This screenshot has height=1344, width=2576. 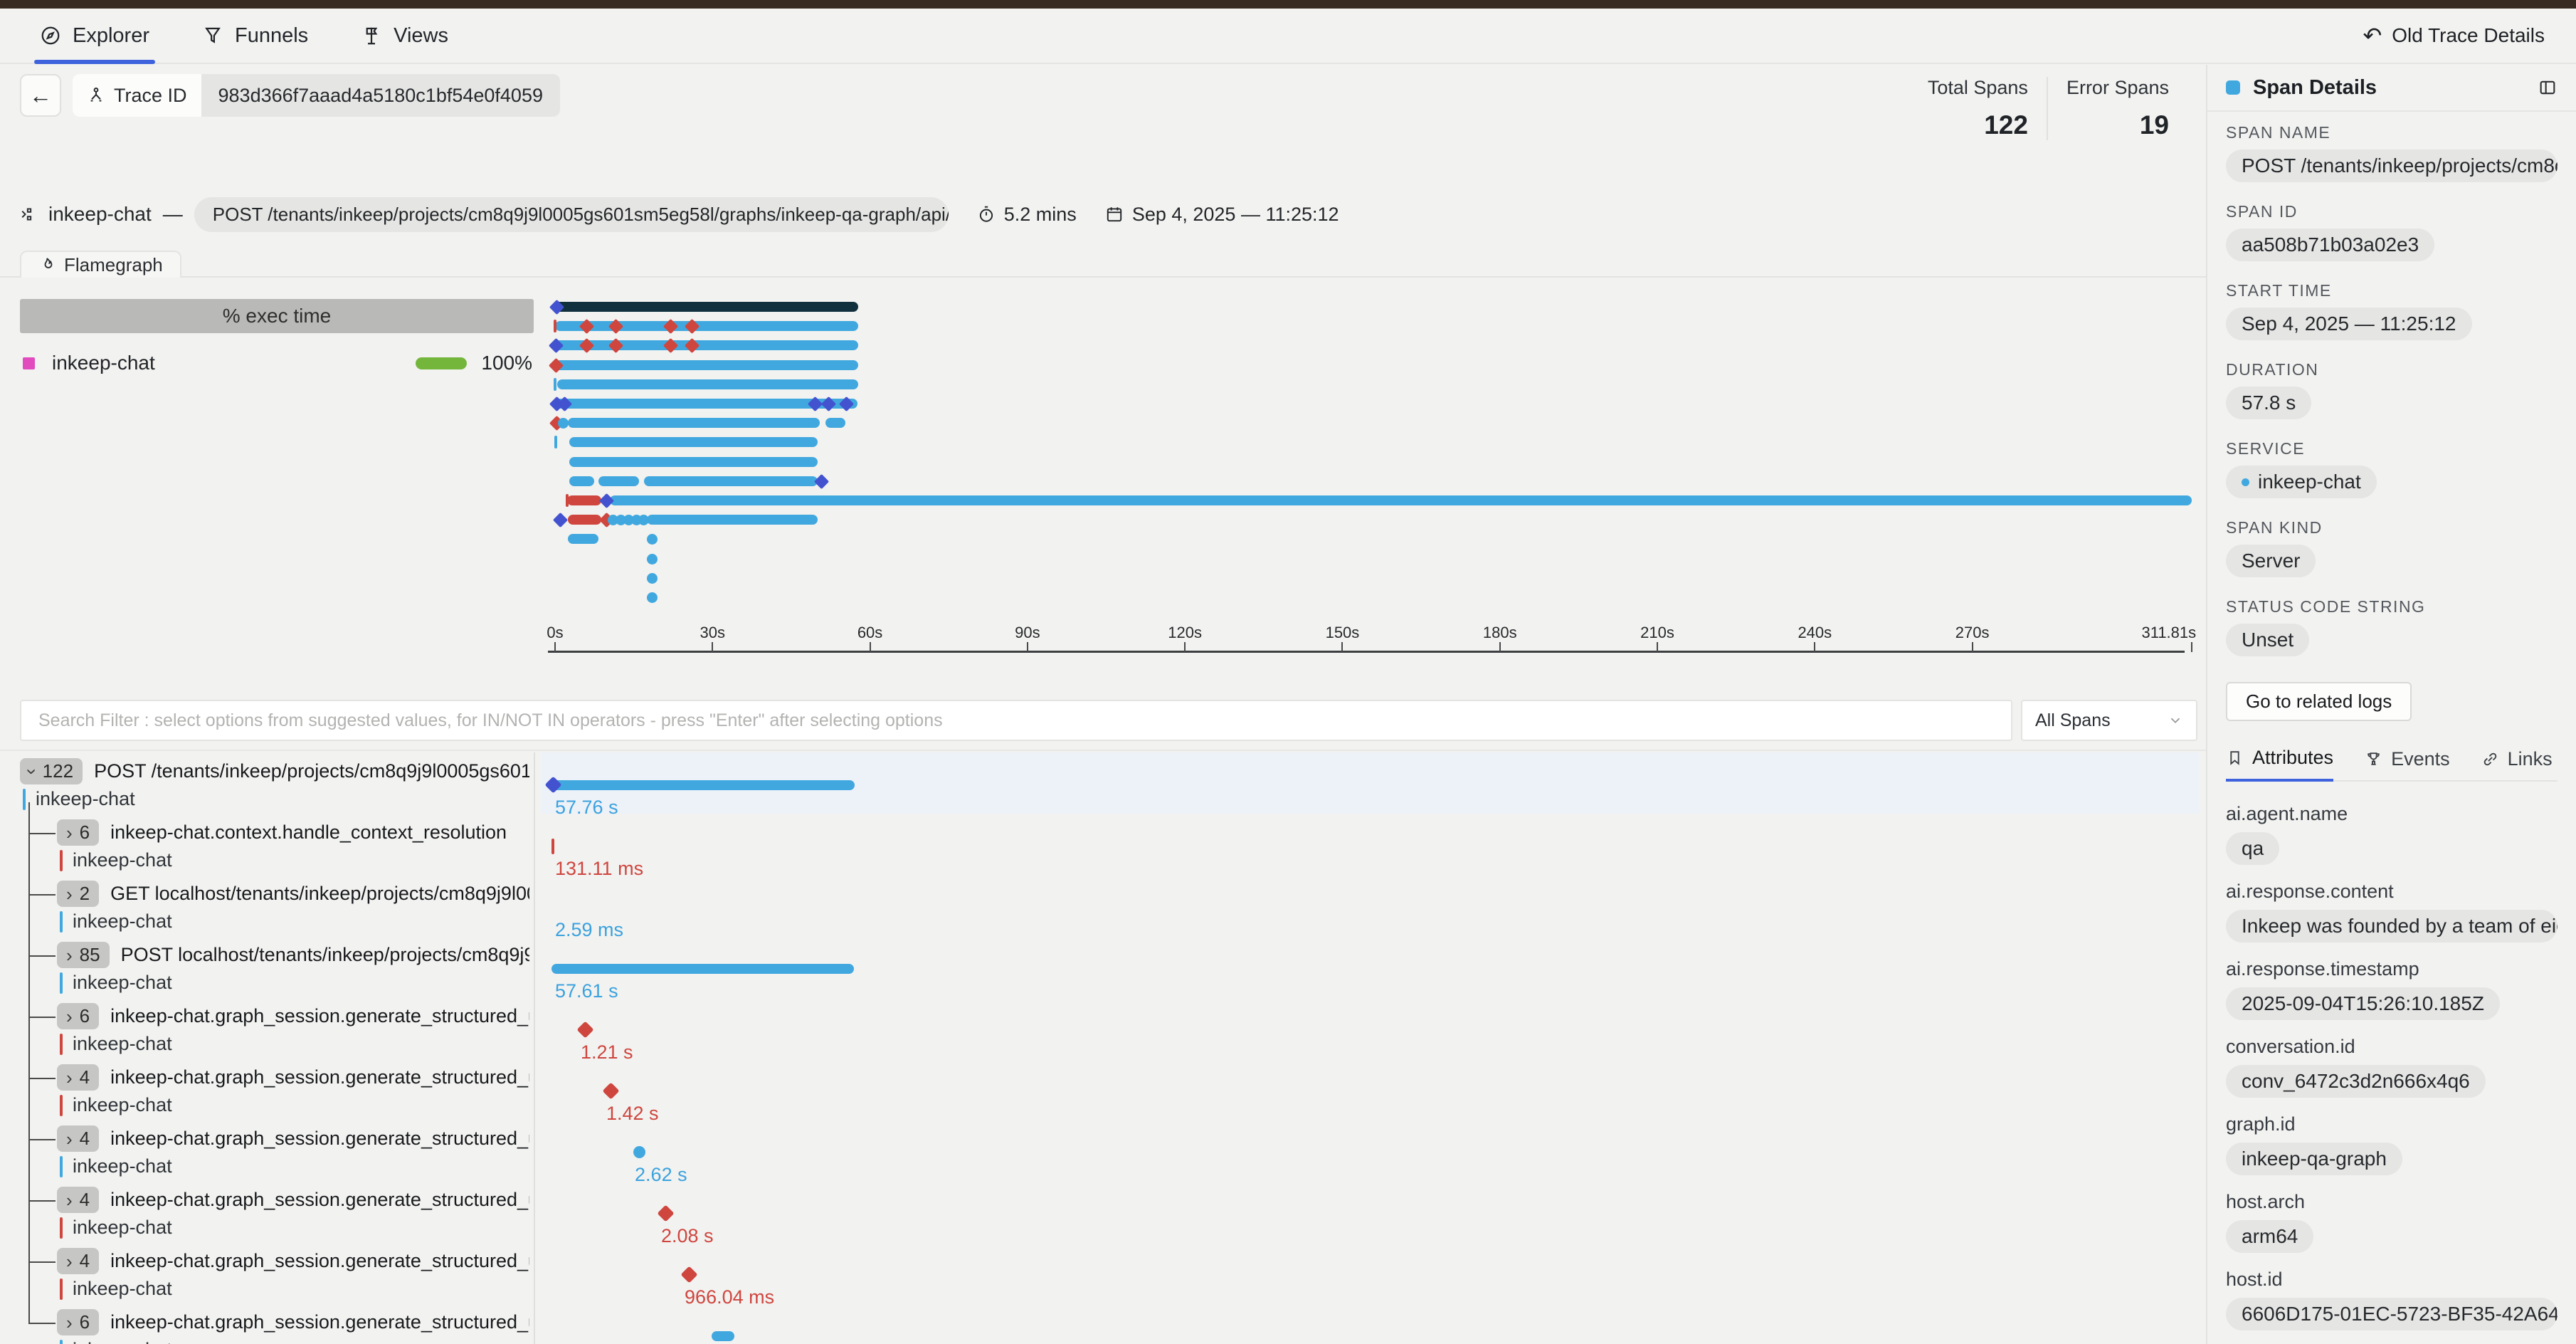 I want to click on span-count-badge: › 122, so click(x=51, y=771).